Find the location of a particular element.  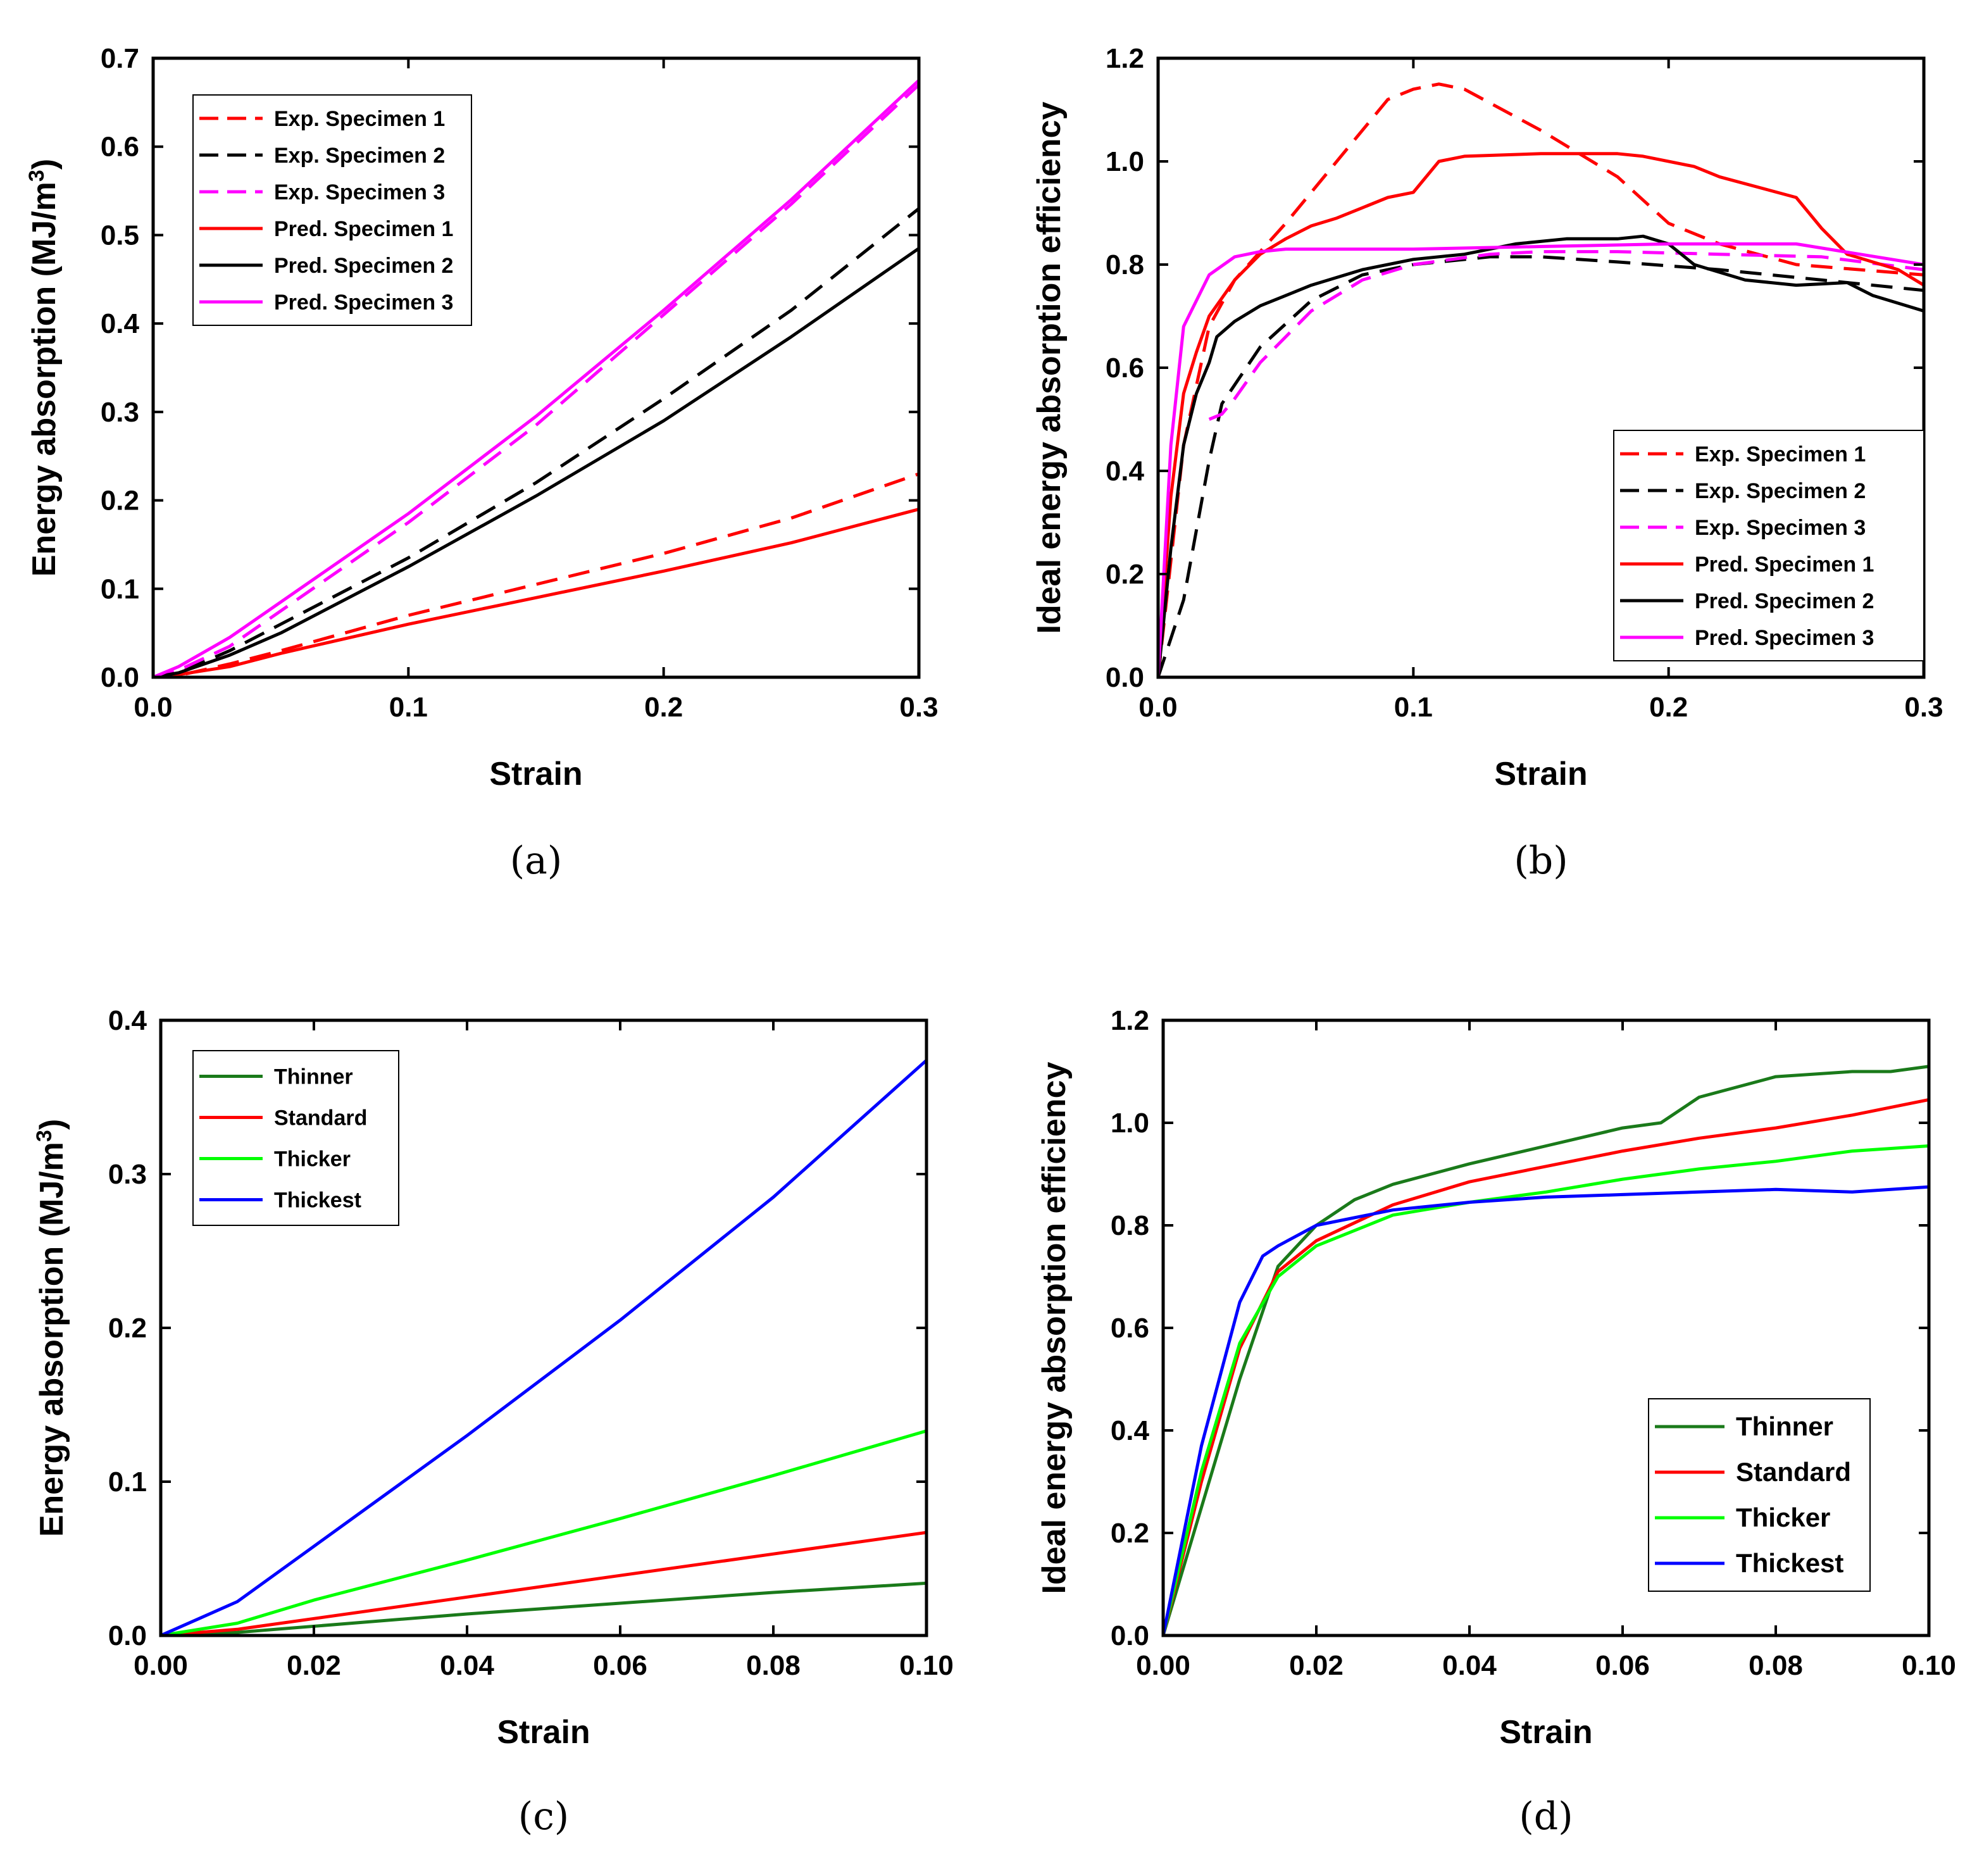

panel-caption: (b) is located at coordinates (1541, 861).